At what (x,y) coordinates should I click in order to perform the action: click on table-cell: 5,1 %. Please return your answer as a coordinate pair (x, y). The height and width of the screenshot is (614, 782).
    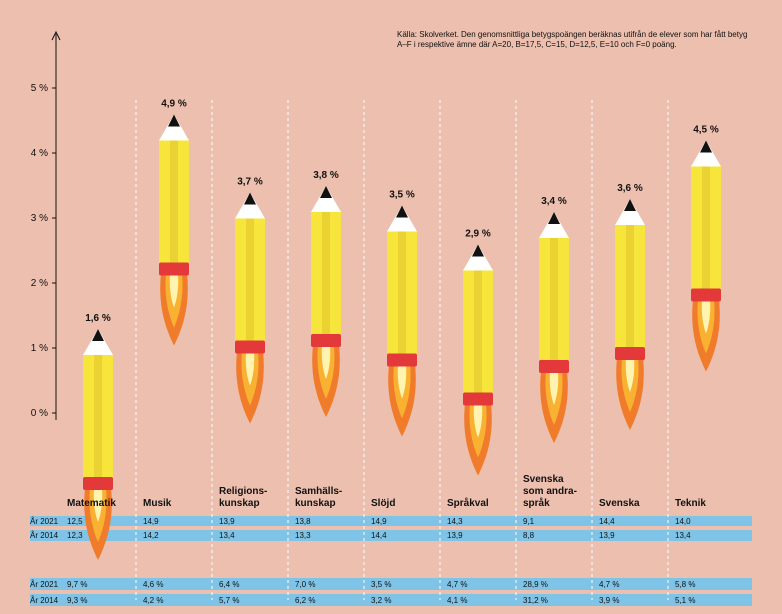
    Looking at the image, I should click on (685, 600).